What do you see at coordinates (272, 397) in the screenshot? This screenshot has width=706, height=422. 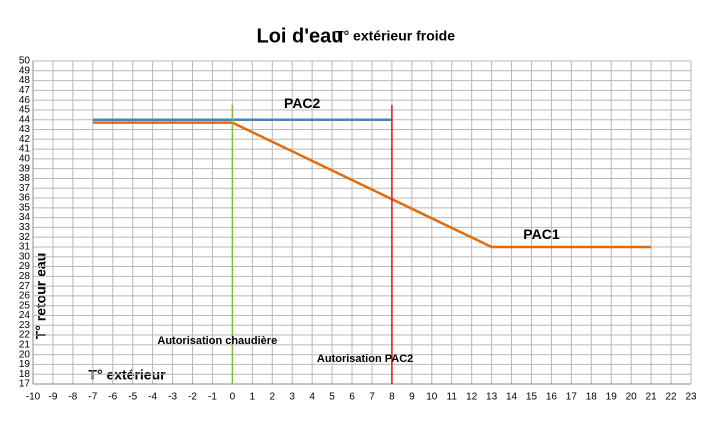 I see `x-tick-label: 2` at bounding box center [272, 397].